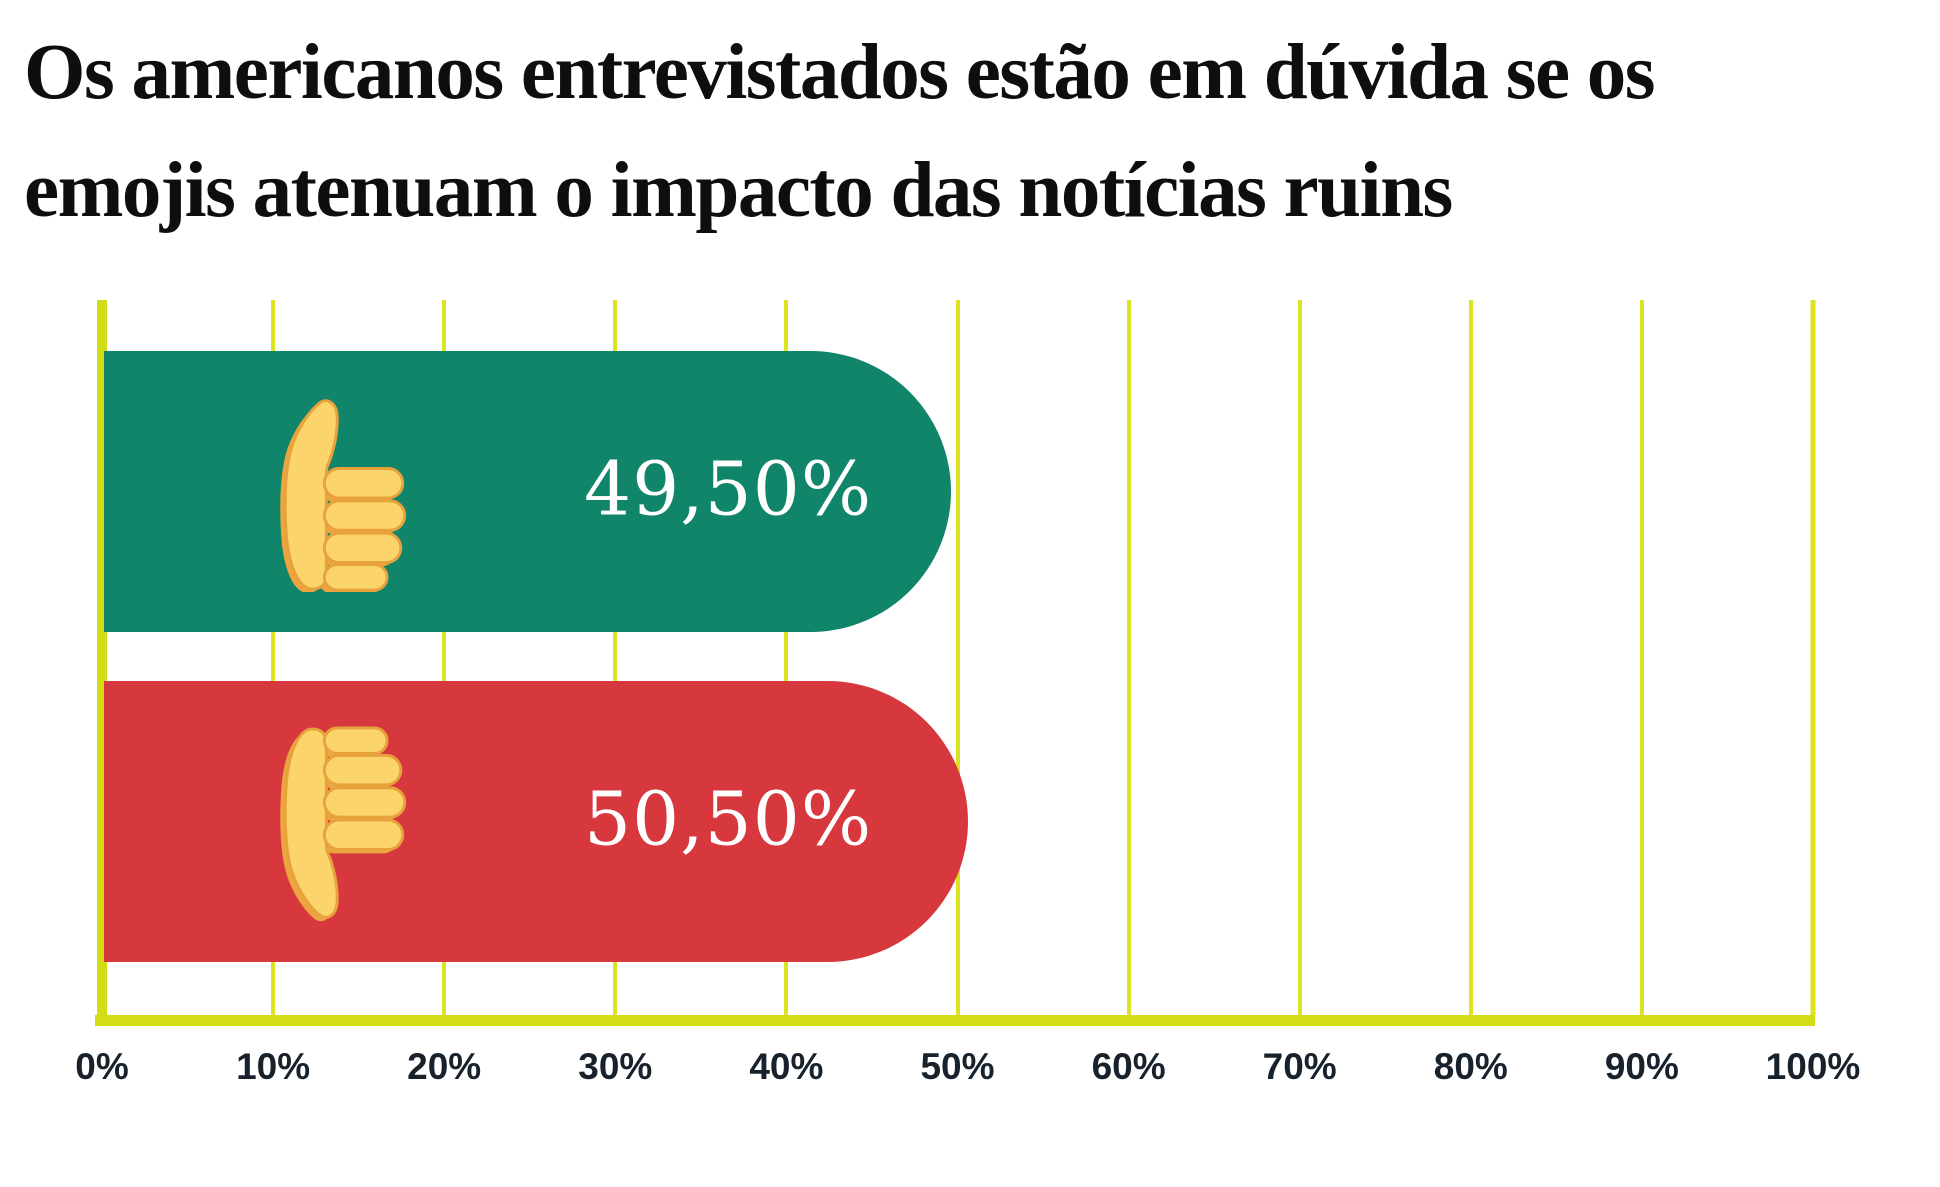  I want to click on gridline-0%, so click(102, 657).